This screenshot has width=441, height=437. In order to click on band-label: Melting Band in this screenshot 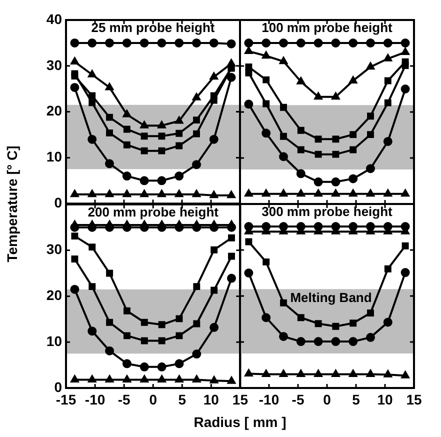, I will do `click(331, 298)`.